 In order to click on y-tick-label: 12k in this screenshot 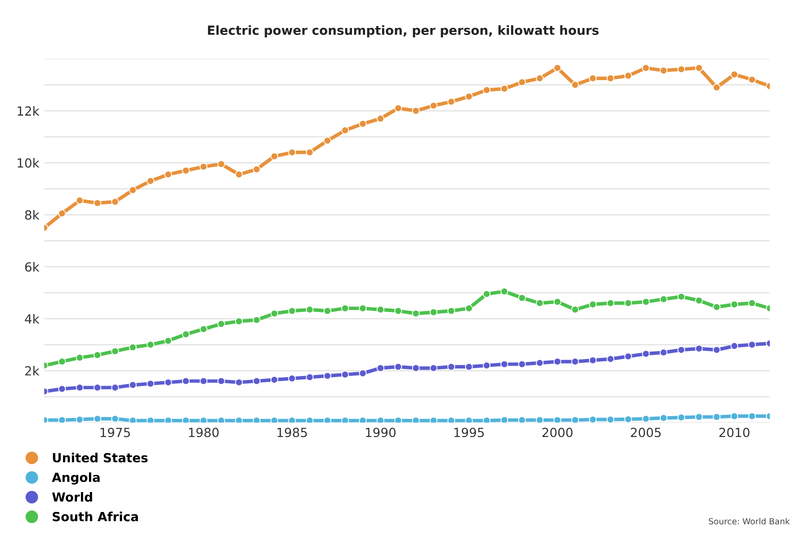, I will do `click(29, 111)`.